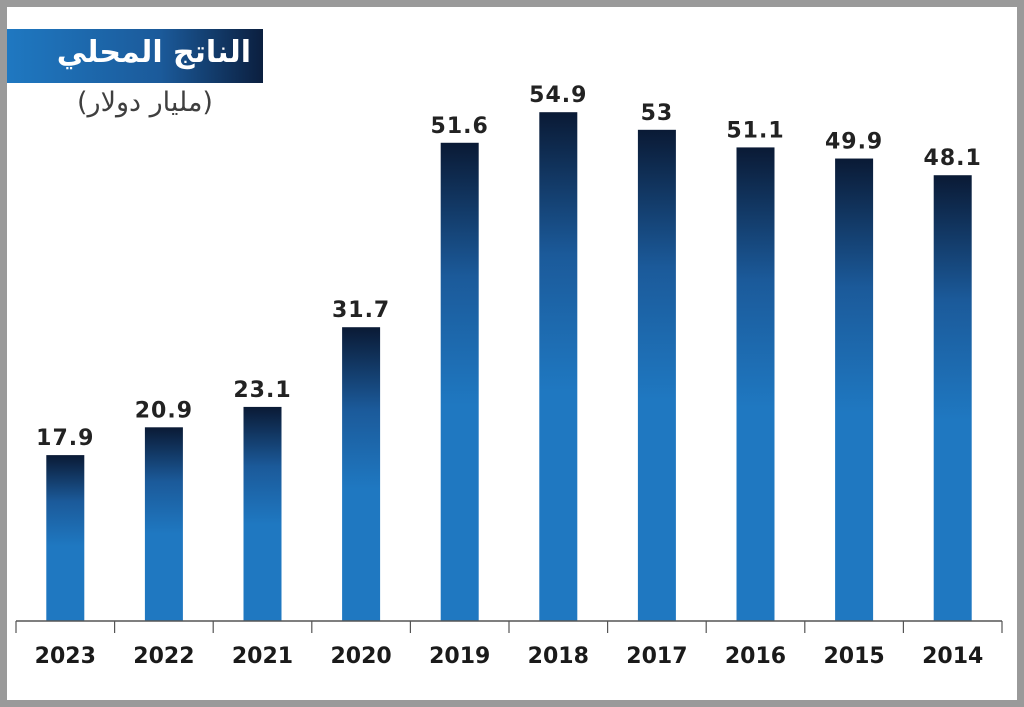 The image size is (1024, 707). What do you see at coordinates (657, 113) in the screenshot?
I see `value-label: 53` at bounding box center [657, 113].